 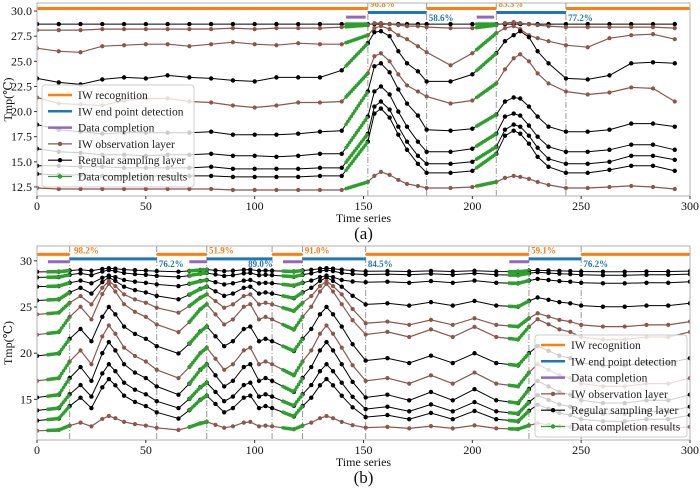 I want to click on series-line, so click(x=356, y=45).